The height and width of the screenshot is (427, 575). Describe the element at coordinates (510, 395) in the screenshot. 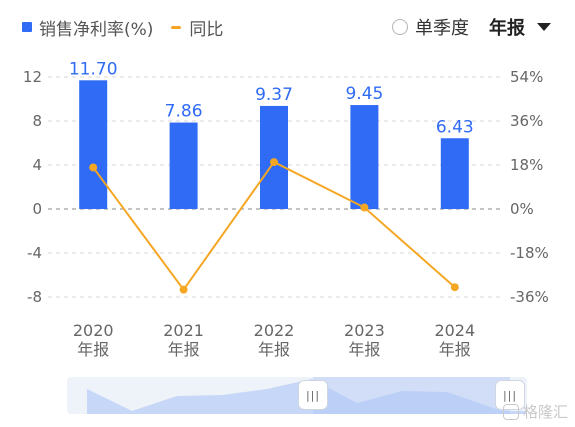

I see `zoom-handle-right: |||` at that location.